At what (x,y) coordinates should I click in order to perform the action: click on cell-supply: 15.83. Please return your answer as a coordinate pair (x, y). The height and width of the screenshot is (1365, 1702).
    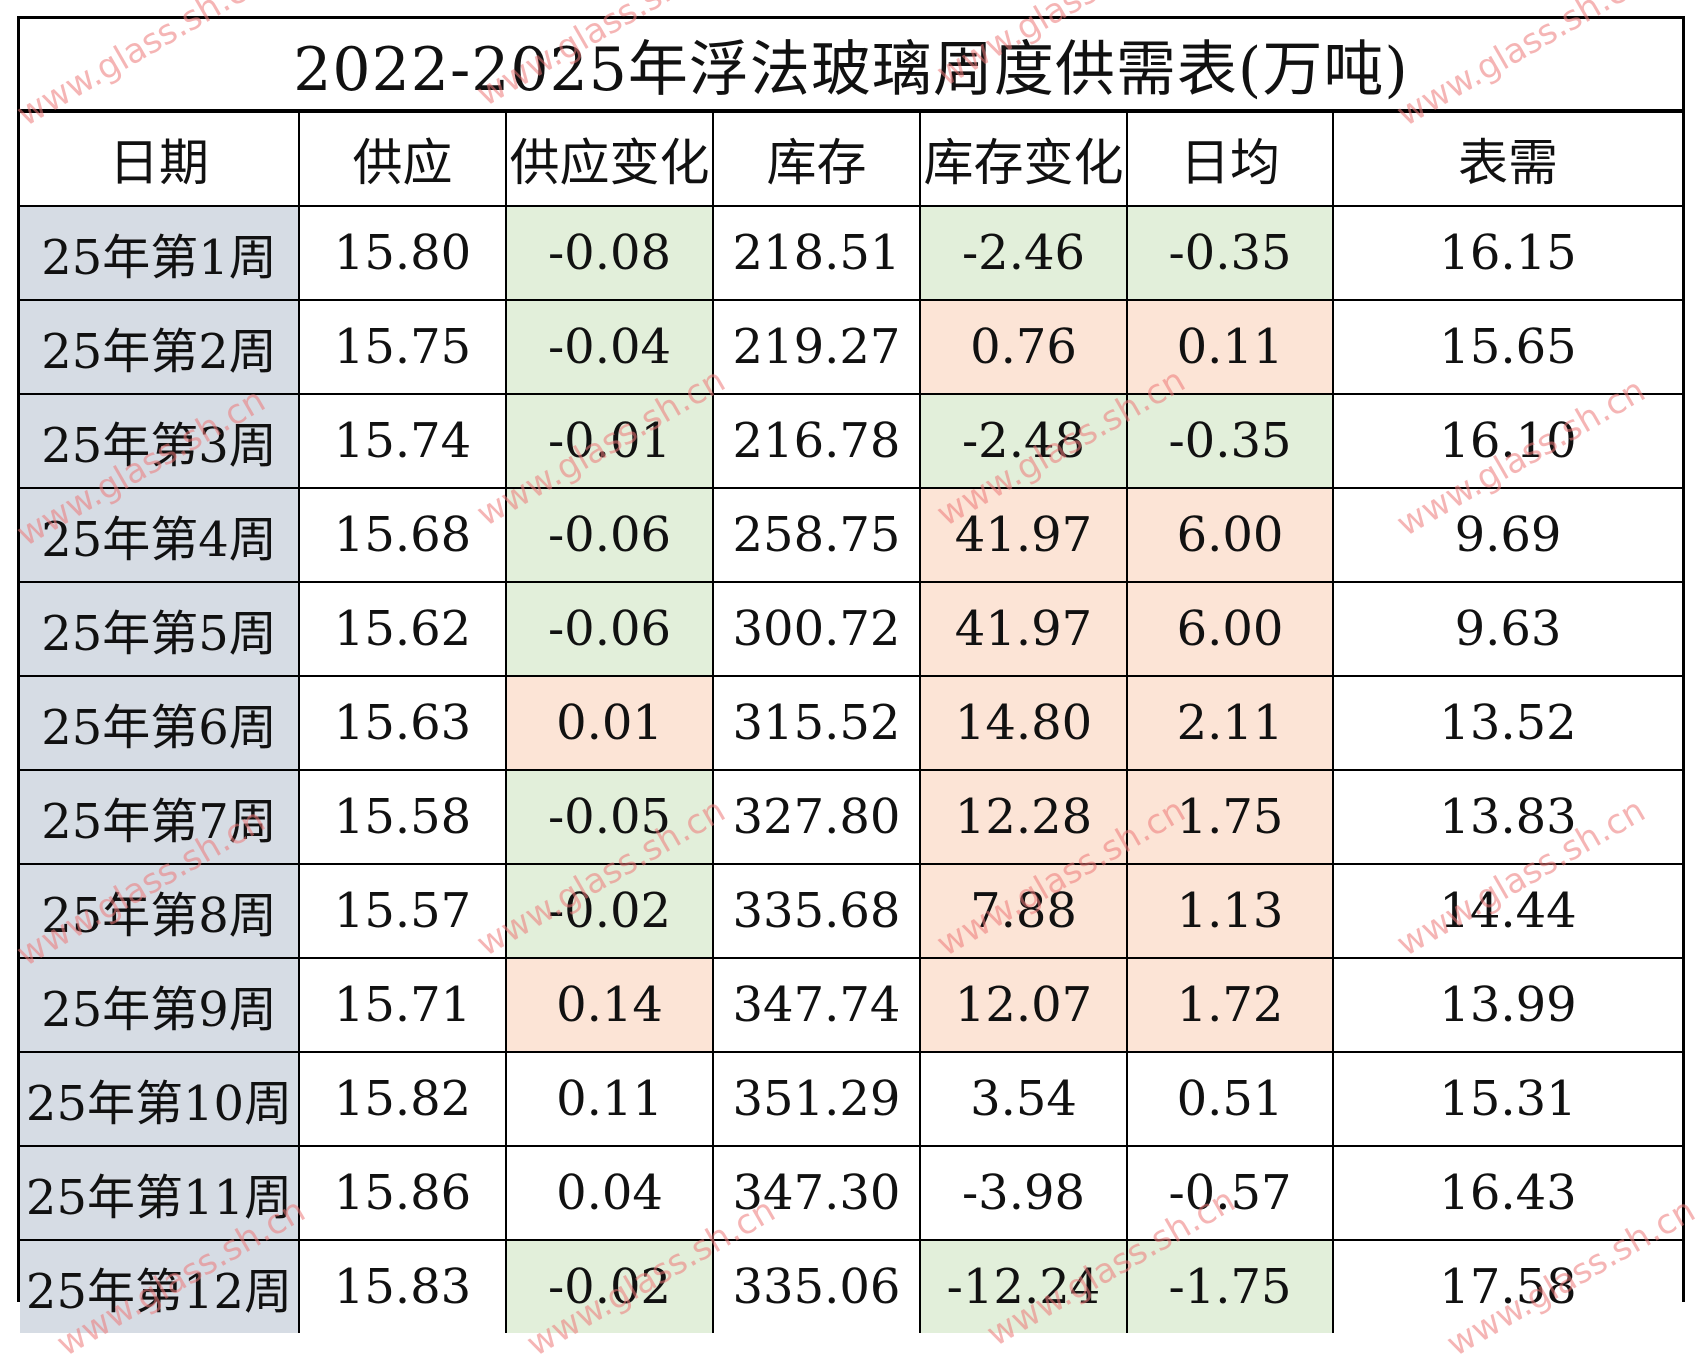
    Looking at the image, I should click on (402, 1286).